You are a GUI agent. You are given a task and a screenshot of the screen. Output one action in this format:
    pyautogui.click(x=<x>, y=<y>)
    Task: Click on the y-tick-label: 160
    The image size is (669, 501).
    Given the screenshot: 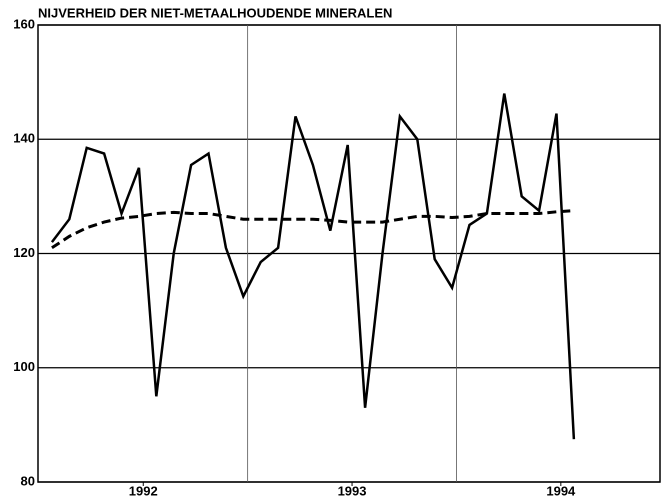 What is the action you would take?
    pyautogui.click(x=24, y=23)
    